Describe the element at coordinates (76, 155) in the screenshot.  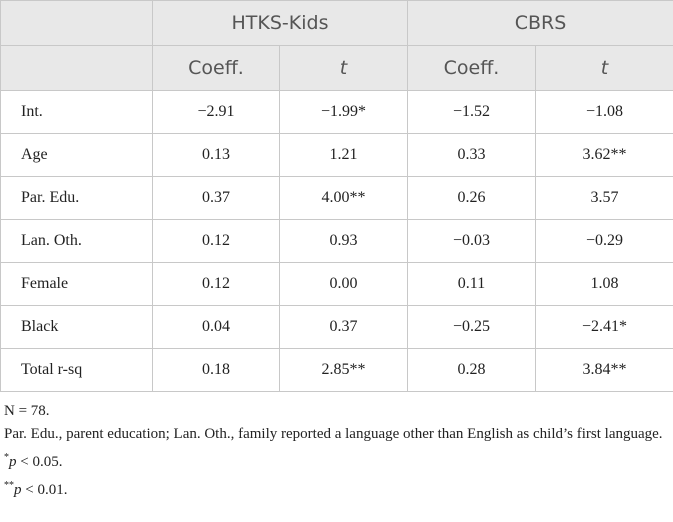
I see `row-label: Age` at that location.